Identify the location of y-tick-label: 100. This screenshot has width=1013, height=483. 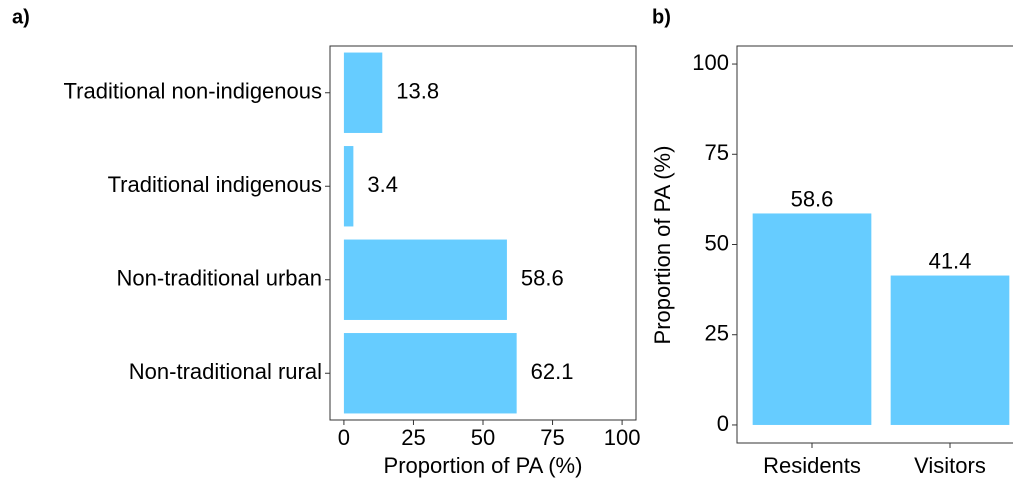
(710, 62).